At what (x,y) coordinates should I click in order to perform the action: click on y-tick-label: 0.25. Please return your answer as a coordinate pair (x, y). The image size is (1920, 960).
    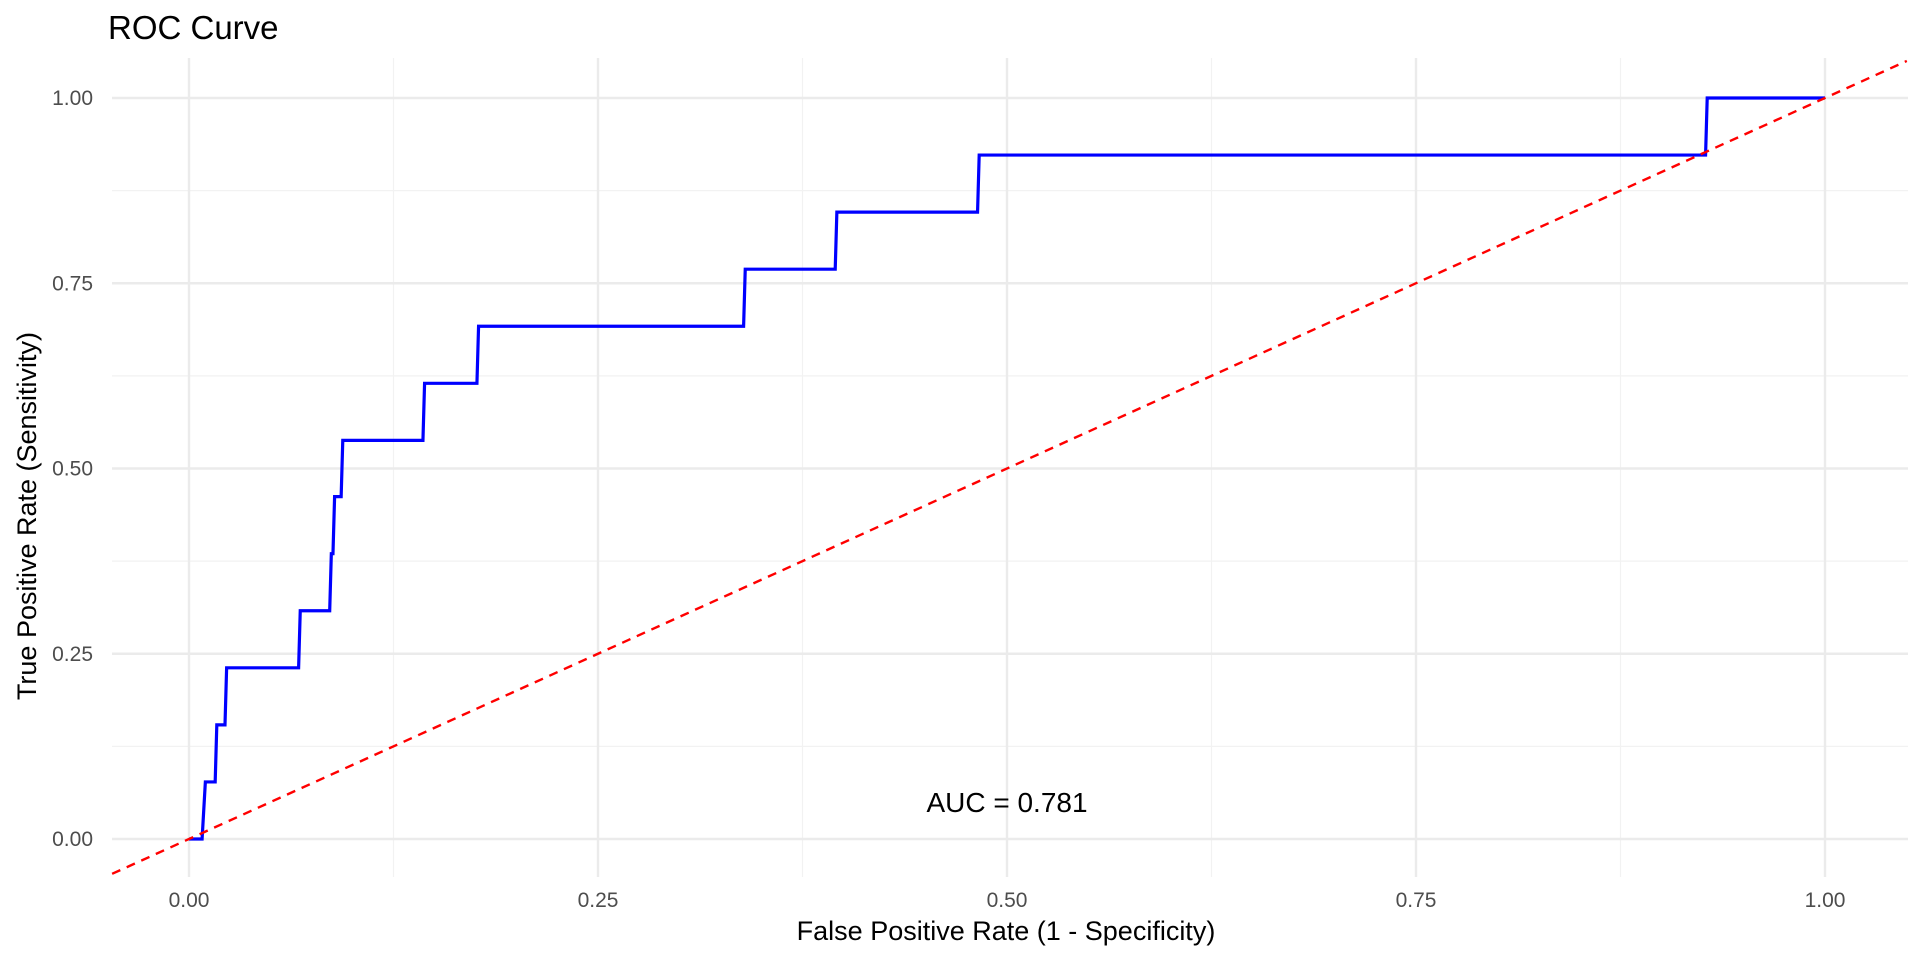
    Looking at the image, I should click on (72, 654).